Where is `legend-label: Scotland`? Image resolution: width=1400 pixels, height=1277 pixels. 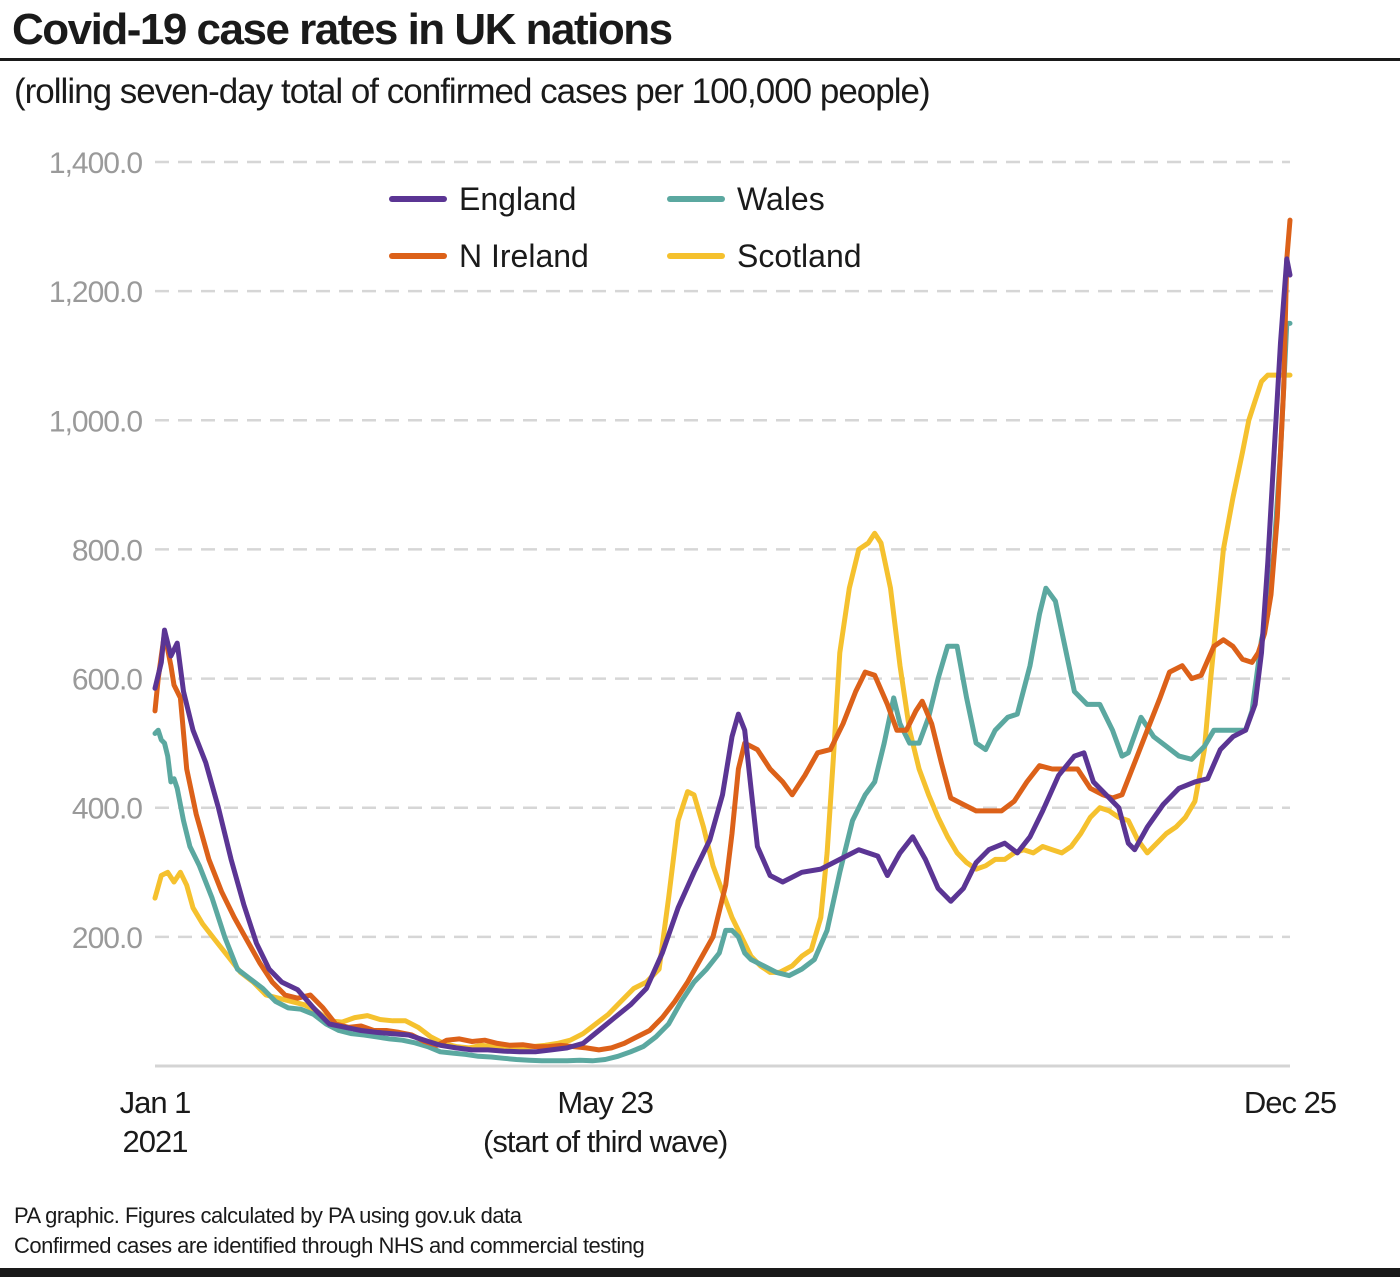 legend-label: Scotland is located at coordinates (799, 256).